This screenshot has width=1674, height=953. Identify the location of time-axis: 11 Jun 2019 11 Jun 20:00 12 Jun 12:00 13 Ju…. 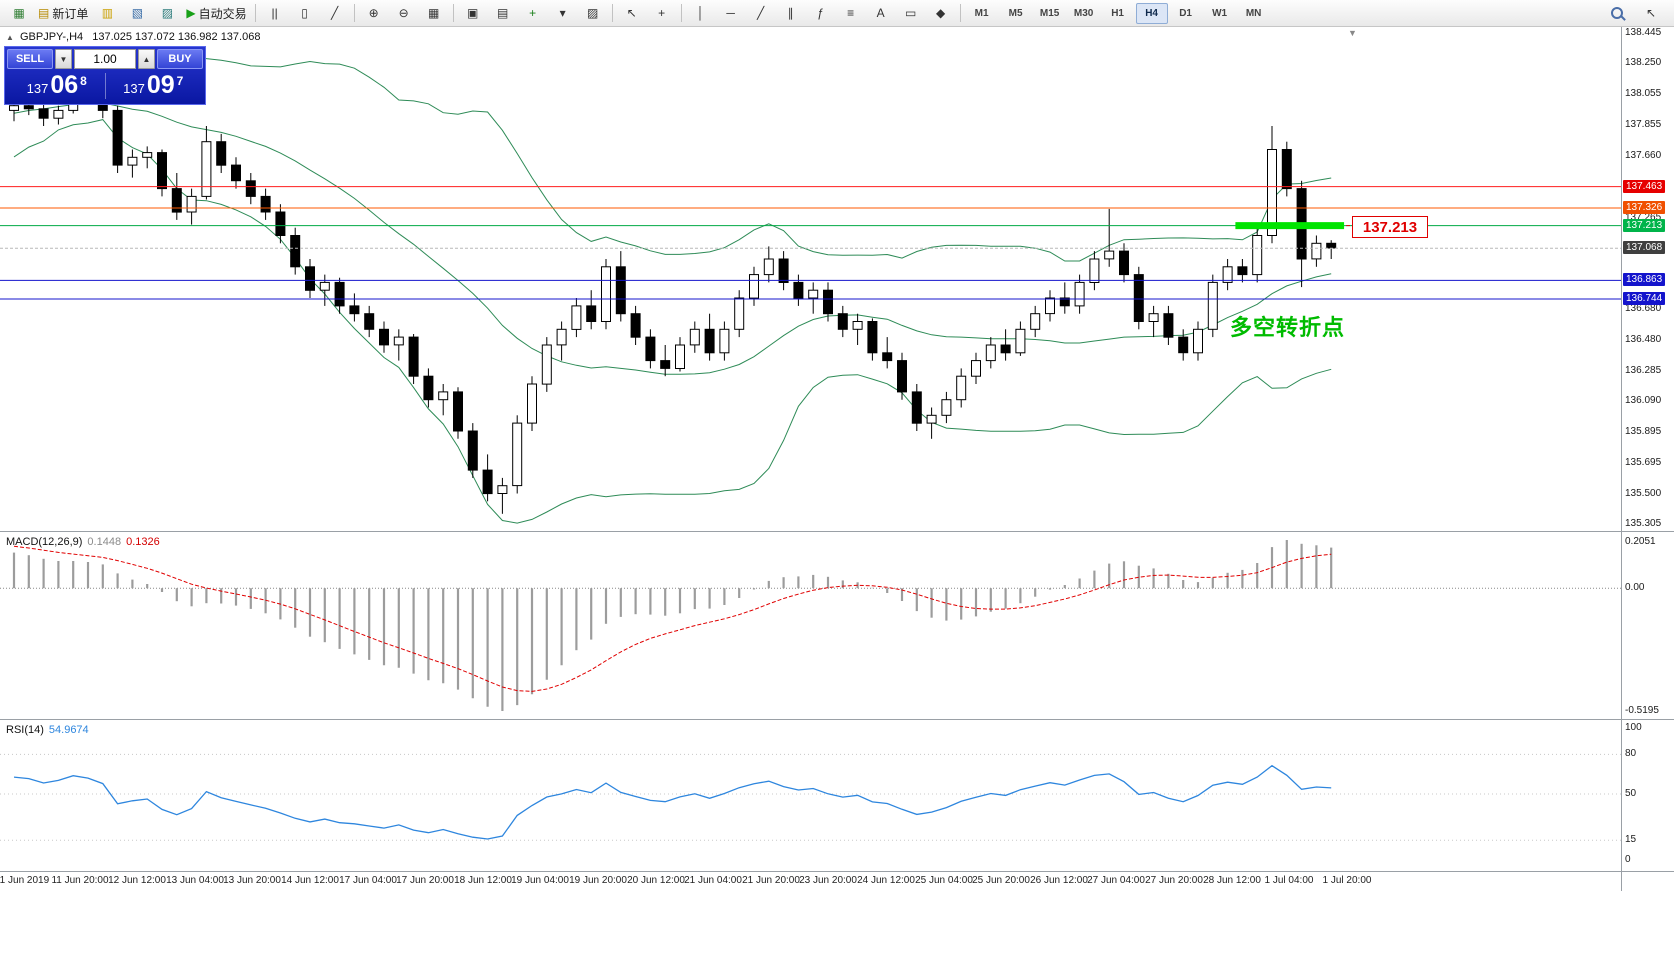
(810, 882).